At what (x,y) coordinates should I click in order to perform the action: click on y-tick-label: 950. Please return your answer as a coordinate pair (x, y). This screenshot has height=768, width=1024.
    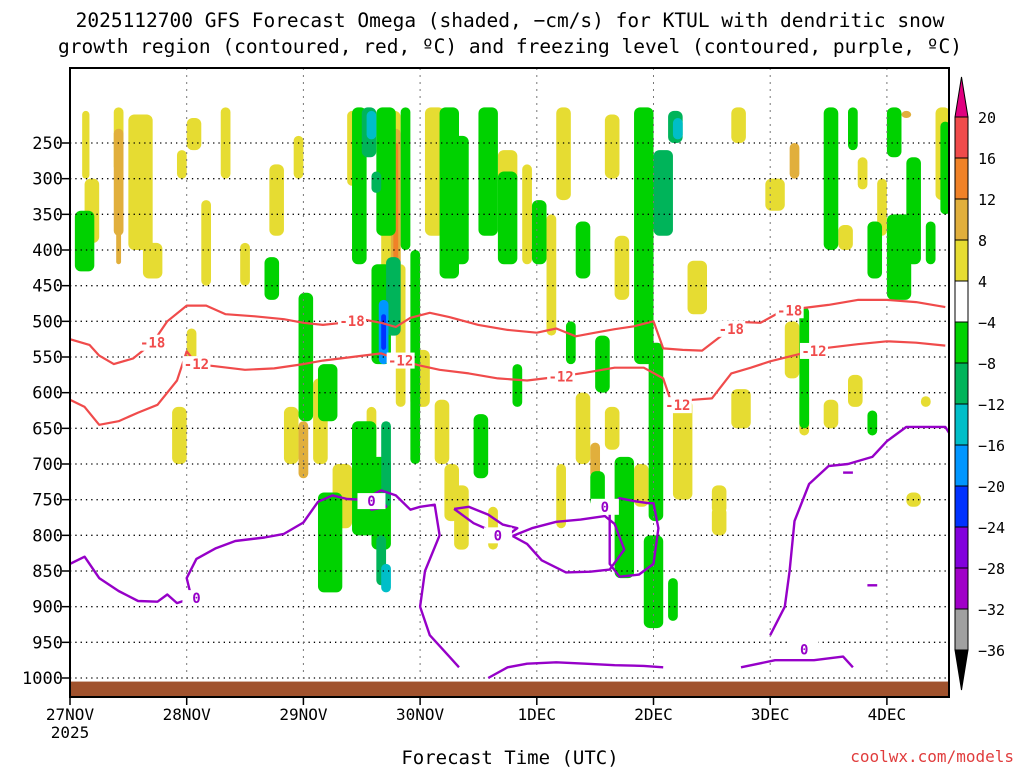
    Looking at the image, I should click on (47, 643).